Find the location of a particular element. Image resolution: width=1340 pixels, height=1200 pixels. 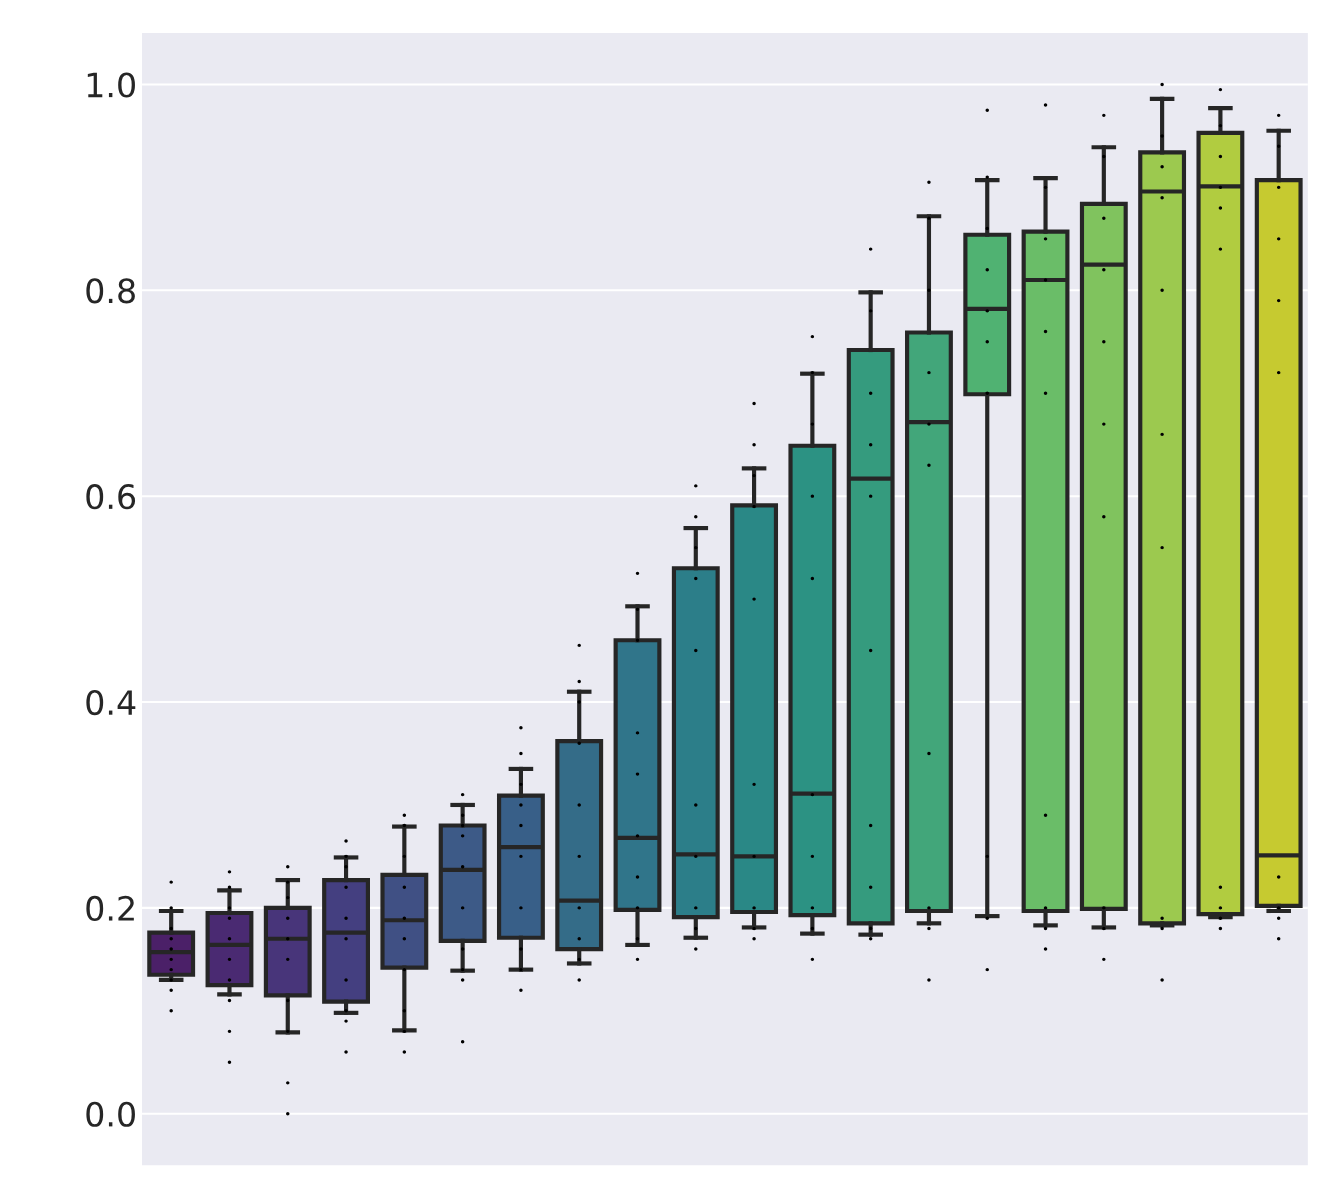

y-tick-label: 0.6 is located at coordinates (111, 497).